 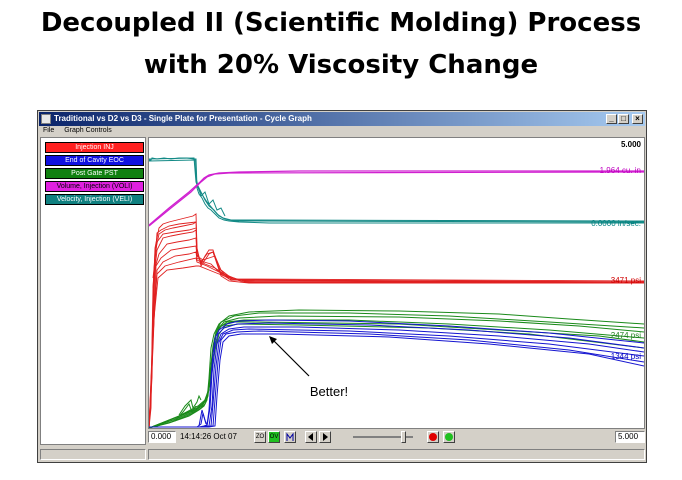 What do you see at coordinates (630, 437) in the screenshot?
I see `x-end-field: 5.000` at bounding box center [630, 437].